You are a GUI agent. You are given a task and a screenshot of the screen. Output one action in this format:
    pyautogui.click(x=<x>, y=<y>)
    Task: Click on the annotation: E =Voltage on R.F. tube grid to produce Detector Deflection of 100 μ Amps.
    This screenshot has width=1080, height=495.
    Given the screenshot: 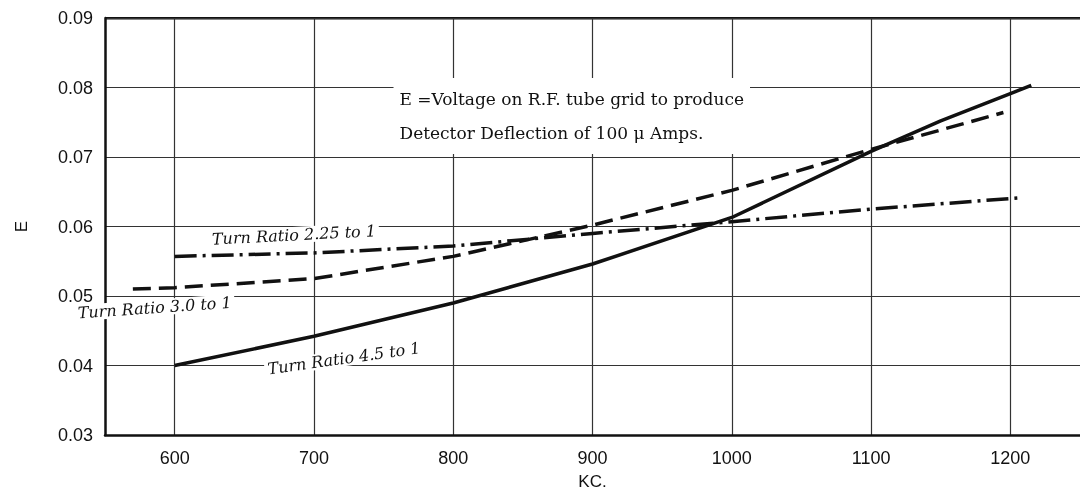 What is the action you would take?
    pyautogui.click(x=572, y=116)
    